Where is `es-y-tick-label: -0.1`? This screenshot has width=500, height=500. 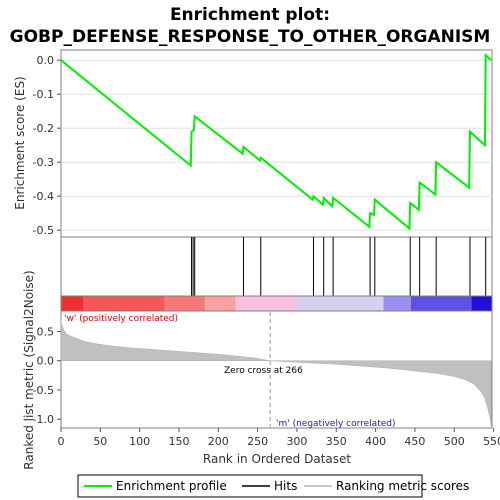 es-y-tick-label: -0.1 is located at coordinates (43, 94).